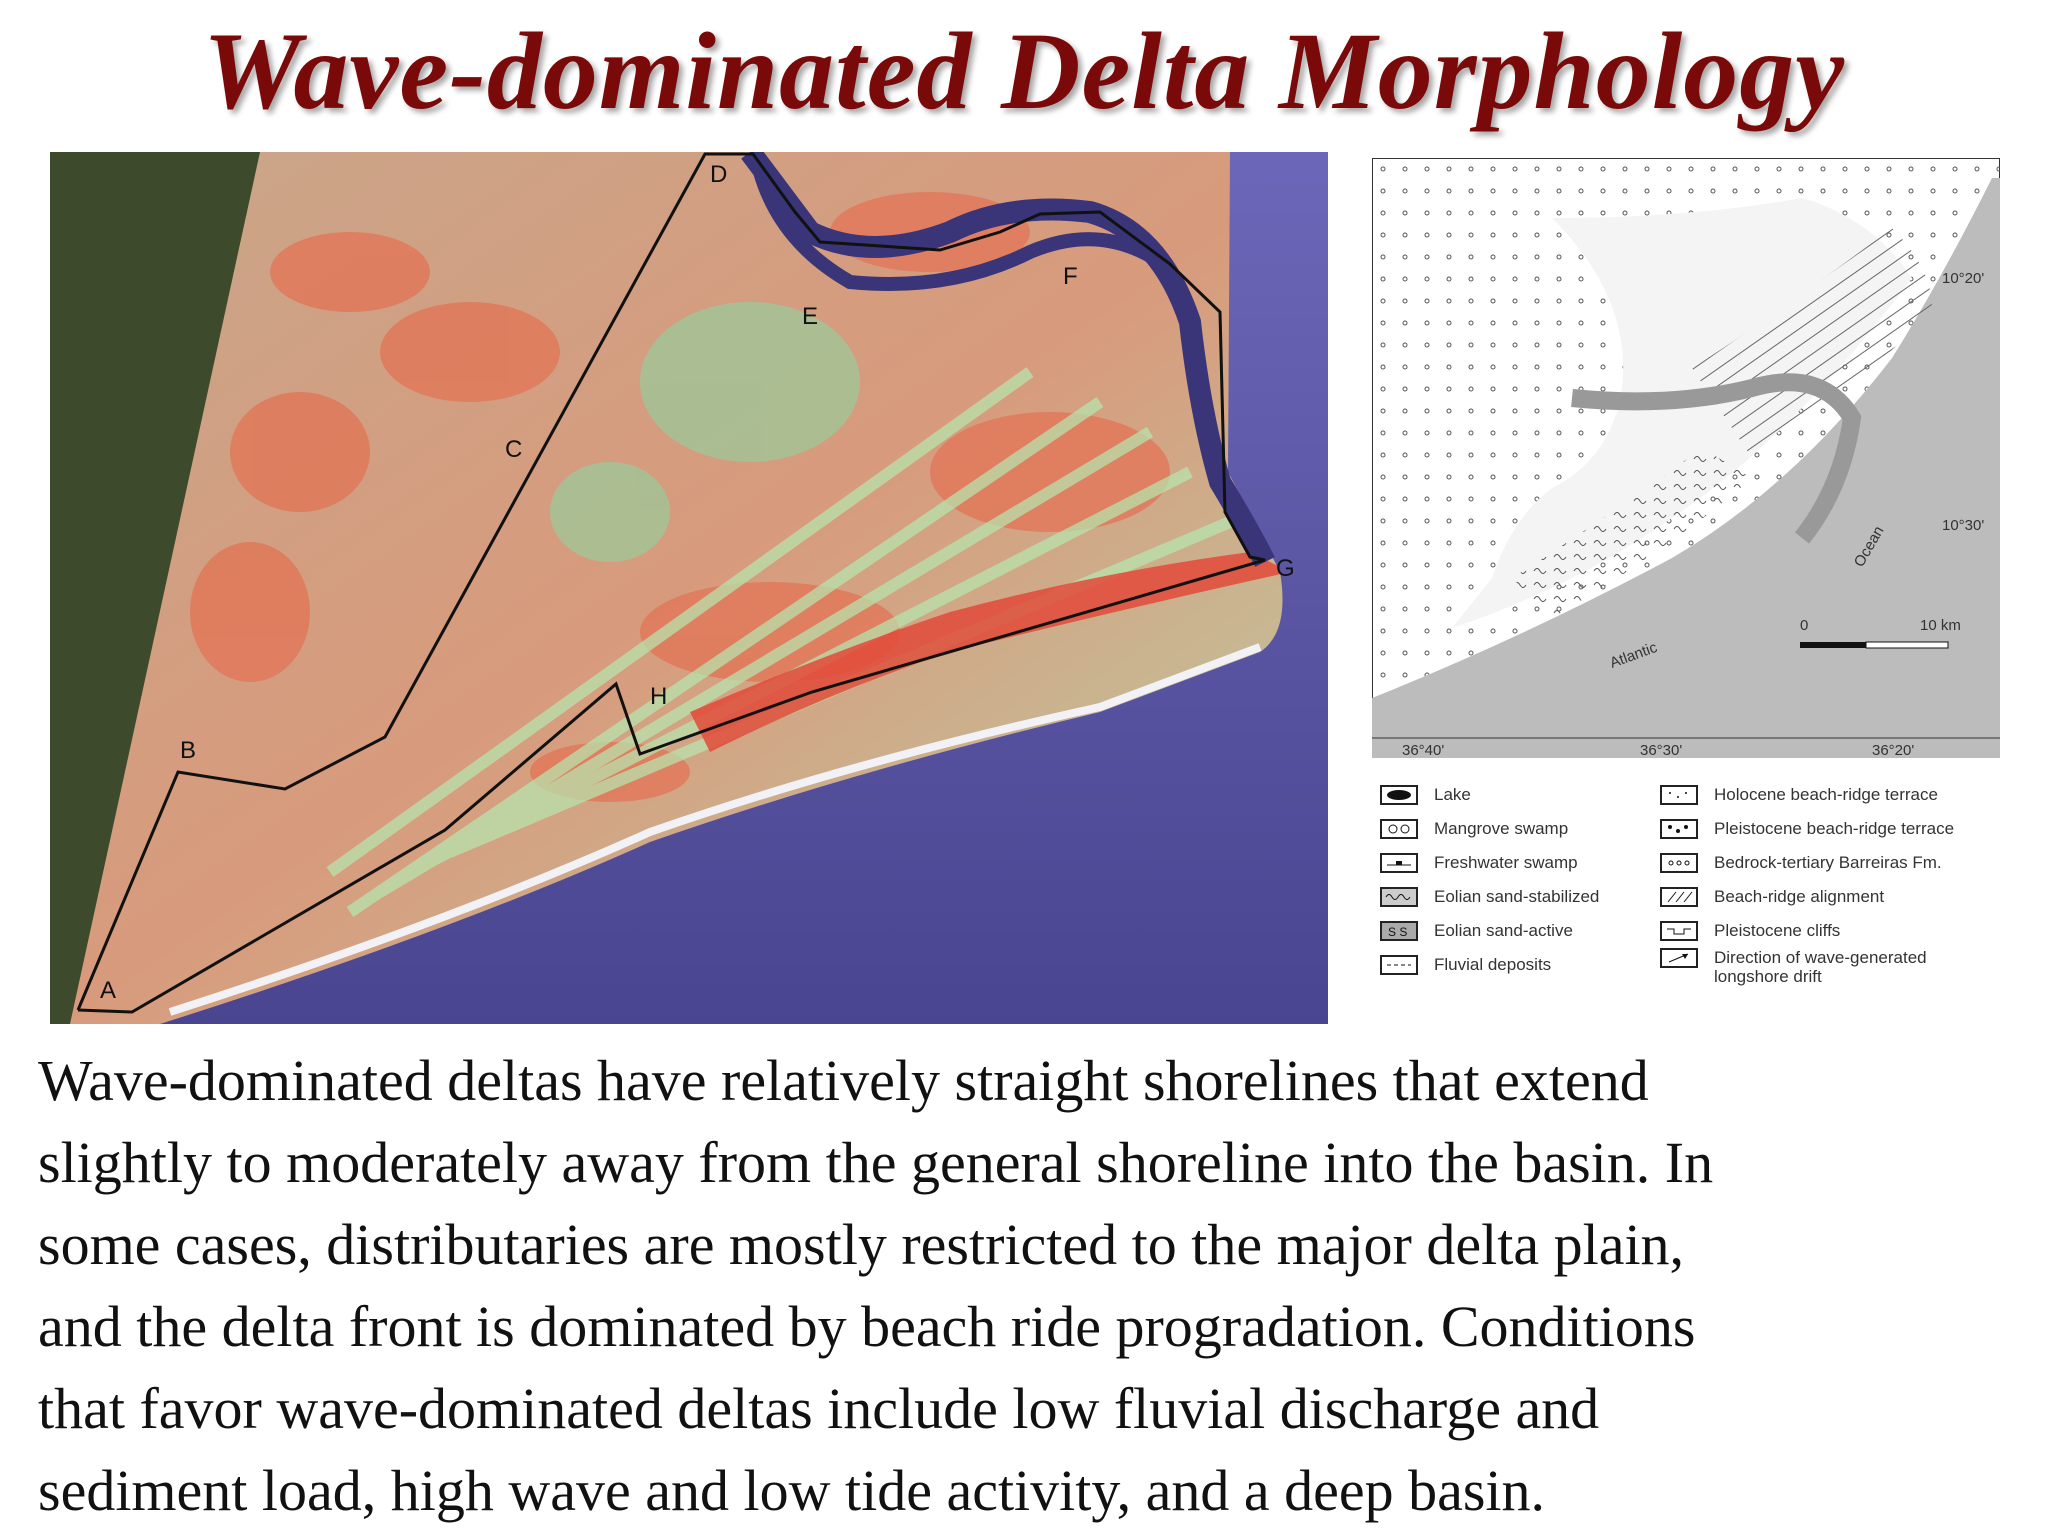  What do you see at coordinates (1024, 71) in the screenshot?
I see `slide-title: Wave-dominated Delta Morphology` at bounding box center [1024, 71].